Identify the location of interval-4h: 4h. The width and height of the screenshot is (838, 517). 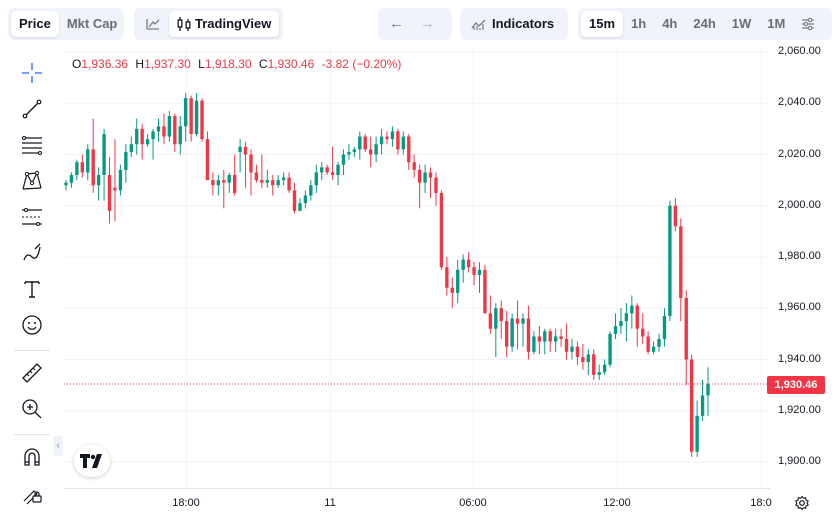
(670, 23).